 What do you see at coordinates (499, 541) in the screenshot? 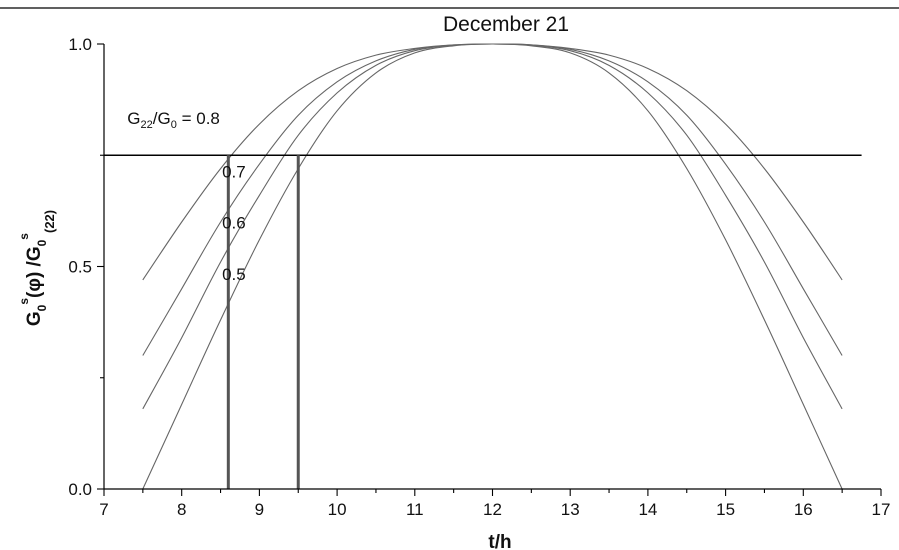
I see `x-axis-label: t/h` at bounding box center [499, 541].